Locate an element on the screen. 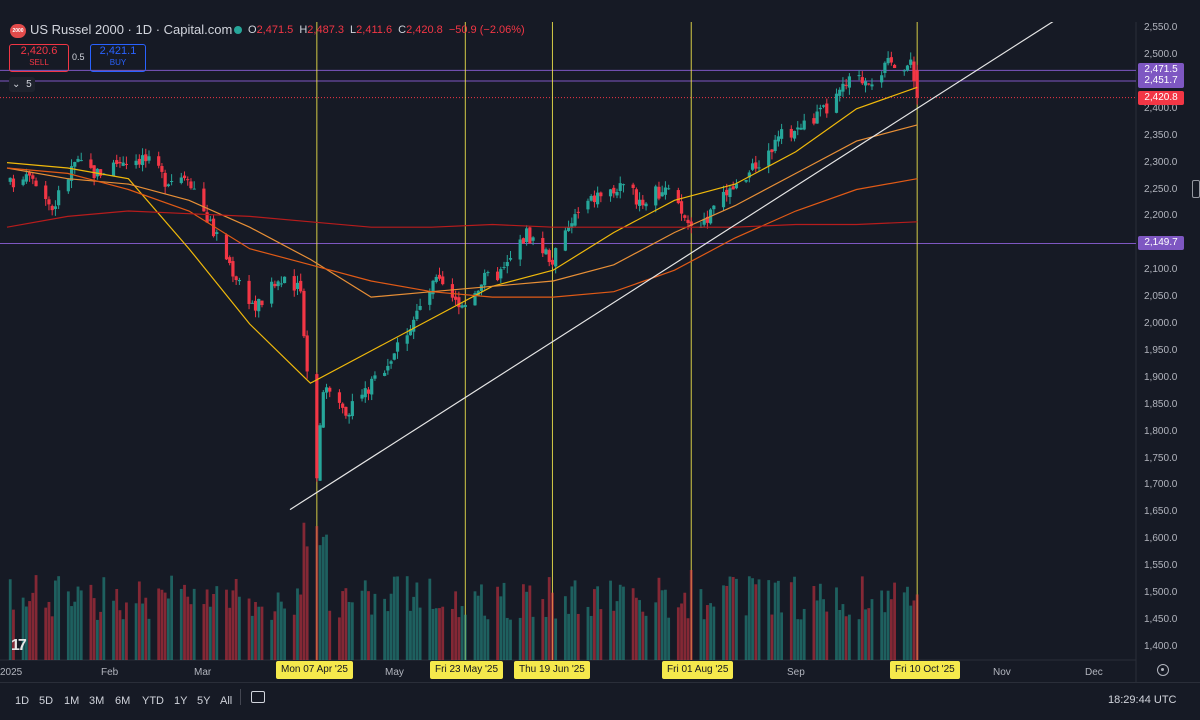 The width and height of the screenshot is (1200, 720). y-tick-label: 2,250.0 is located at coordinates (1161, 189).